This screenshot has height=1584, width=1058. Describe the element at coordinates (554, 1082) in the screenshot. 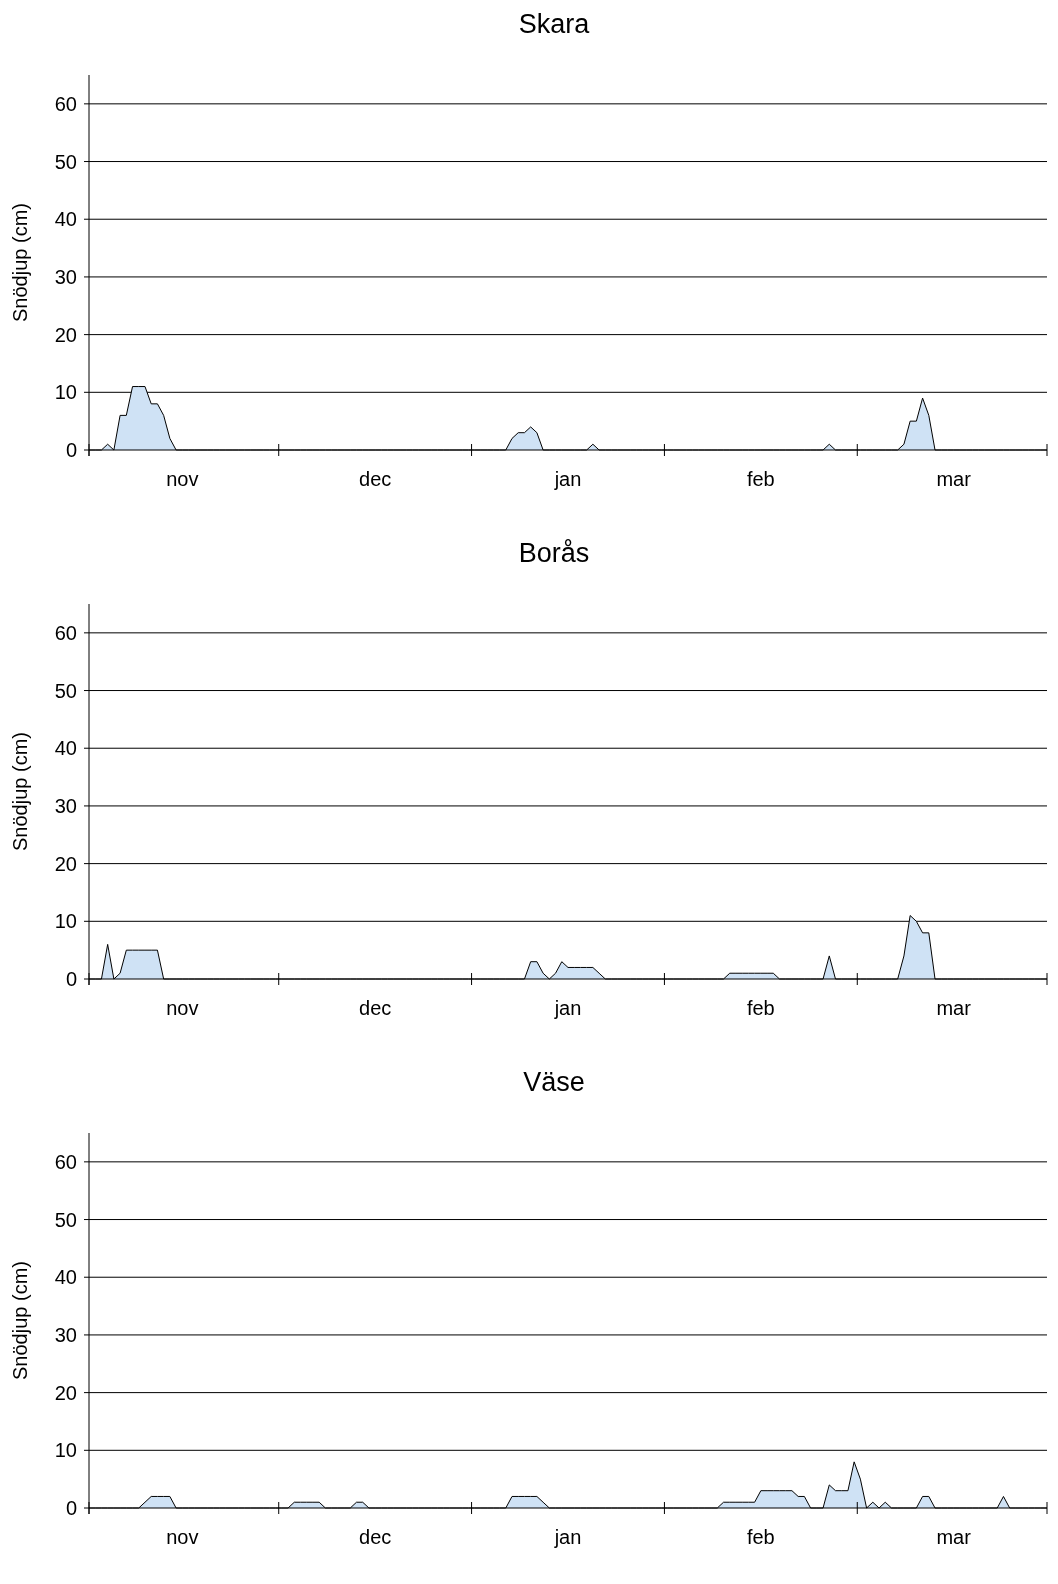

I see `chart-title: Väse` at that location.